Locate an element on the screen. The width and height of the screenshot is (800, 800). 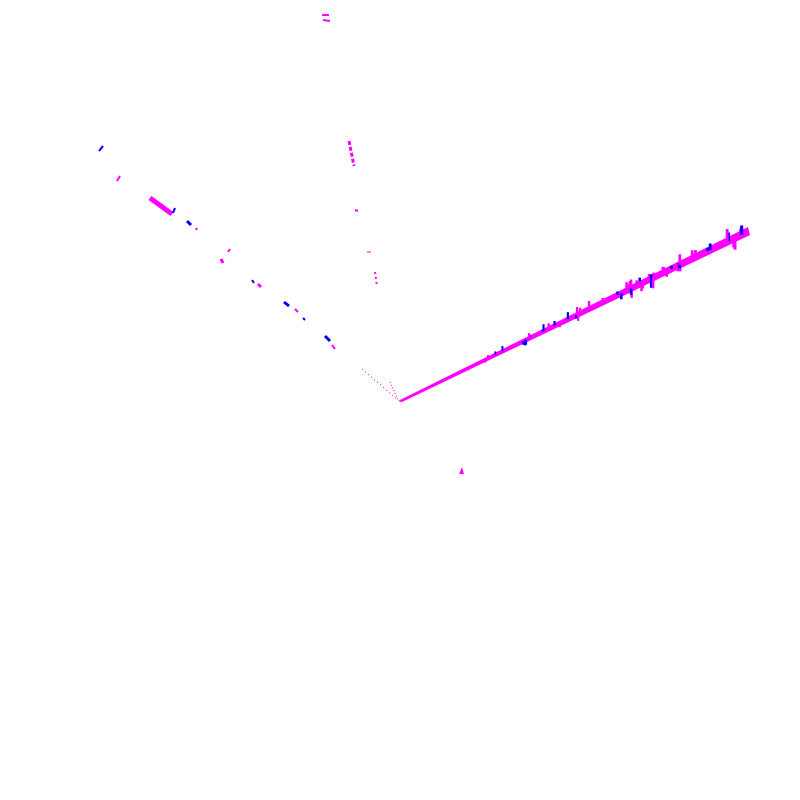
ray-northwest is located at coordinates (248, 273).